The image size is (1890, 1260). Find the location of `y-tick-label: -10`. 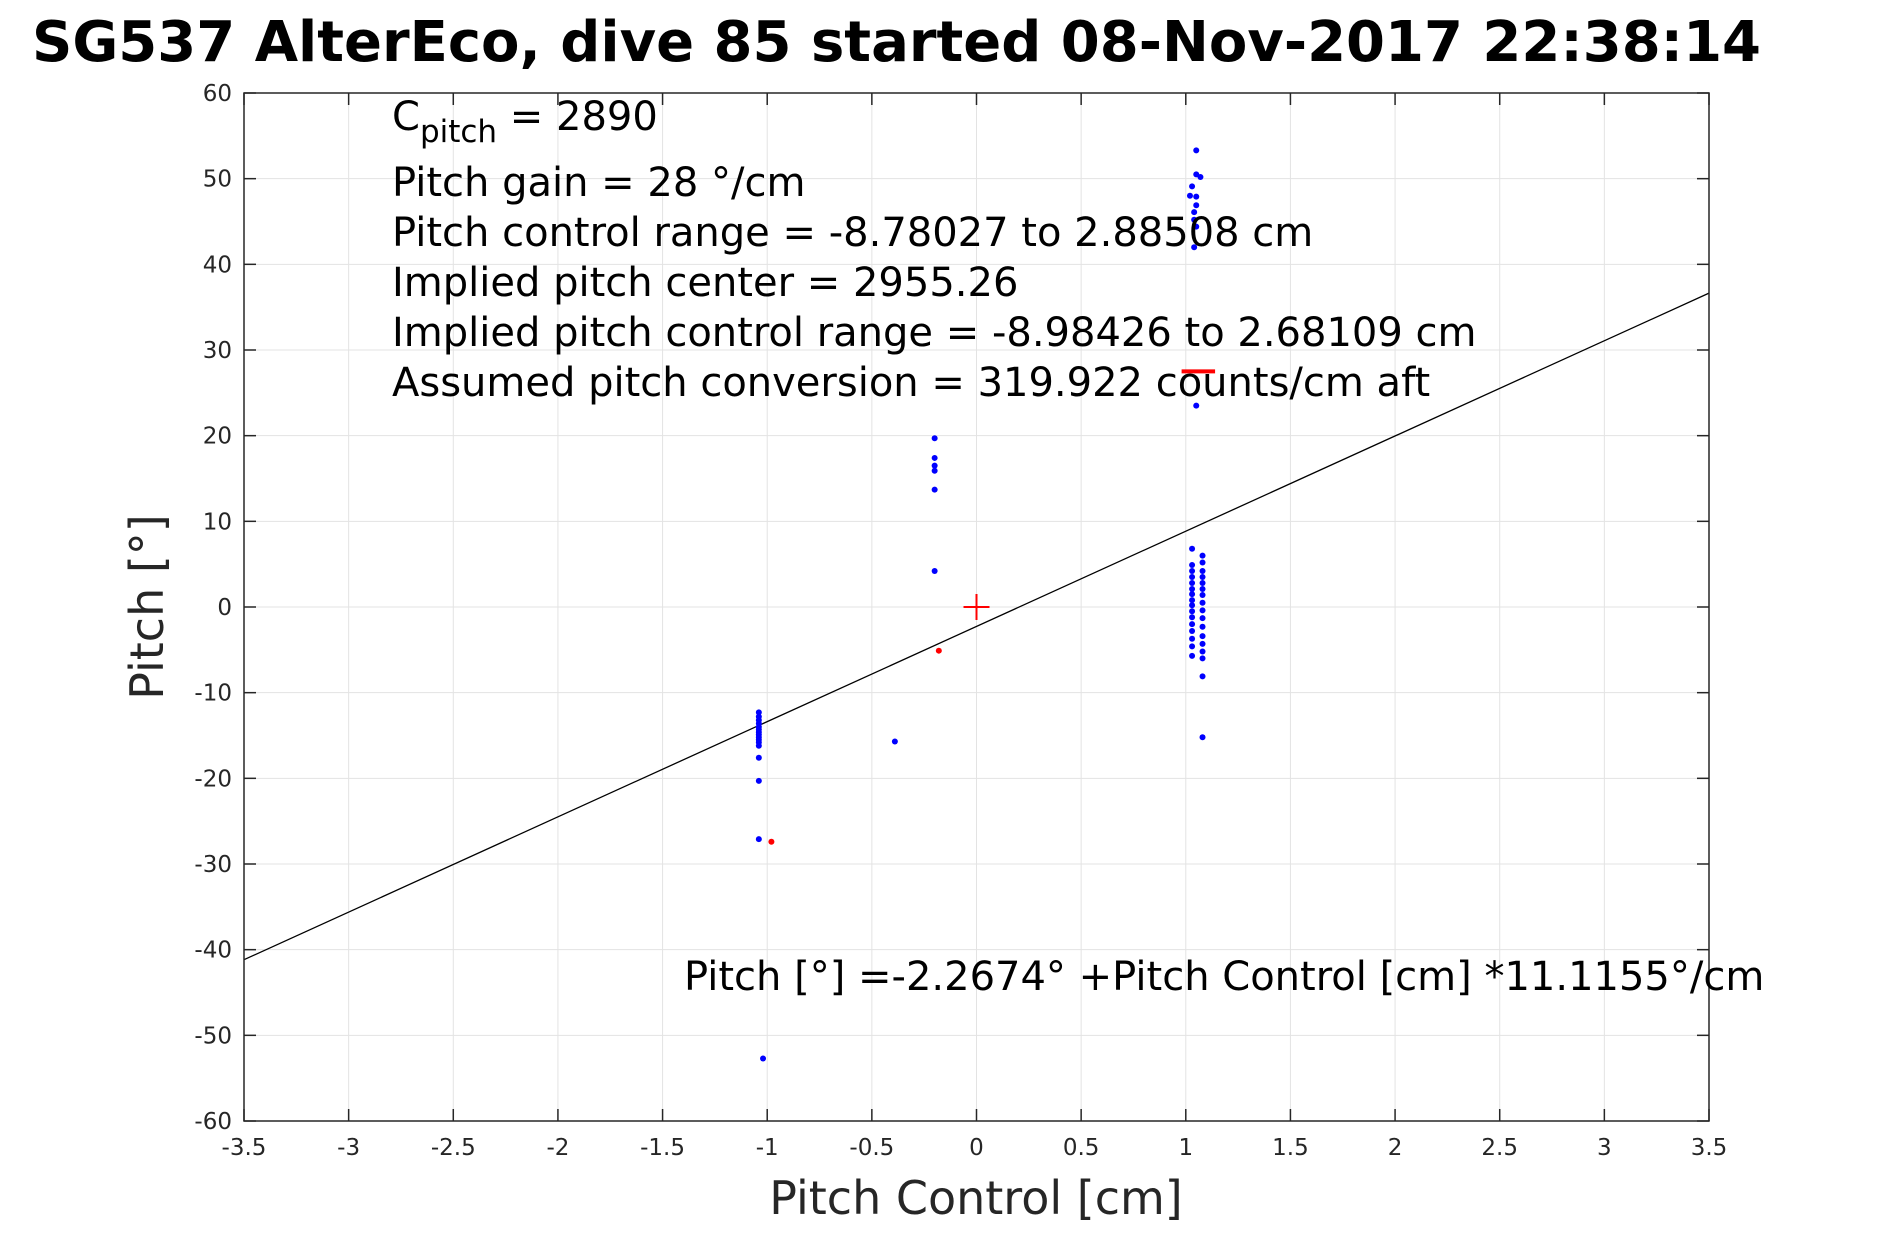

y-tick-label: -10 is located at coordinates (213, 694).